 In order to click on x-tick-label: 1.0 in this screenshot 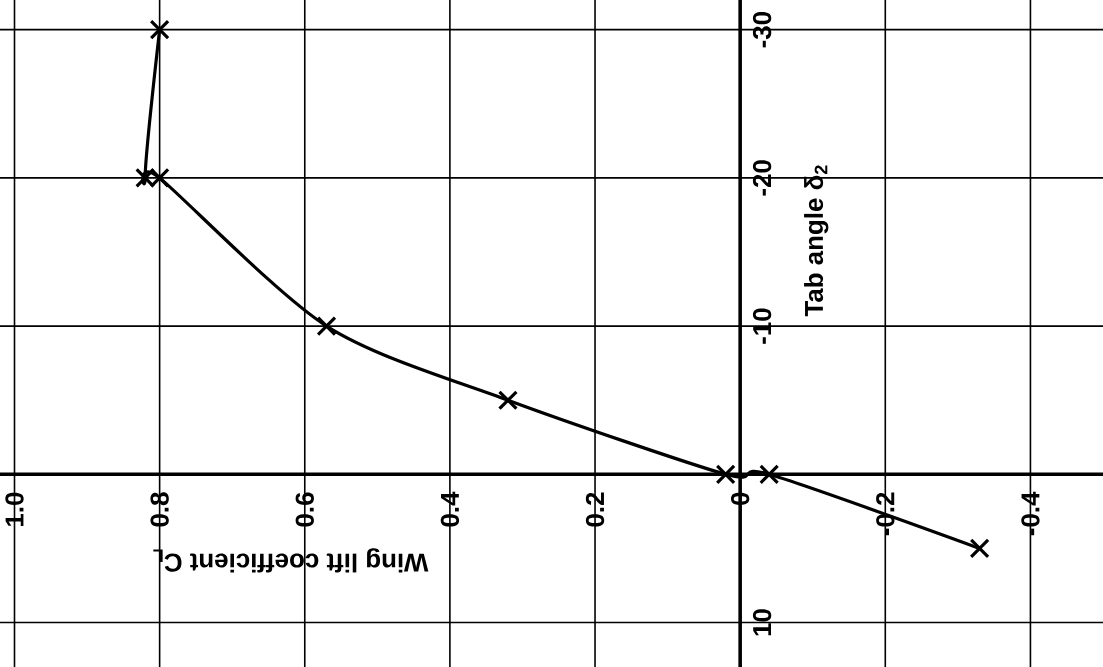, I will do `click(14, 509)`.